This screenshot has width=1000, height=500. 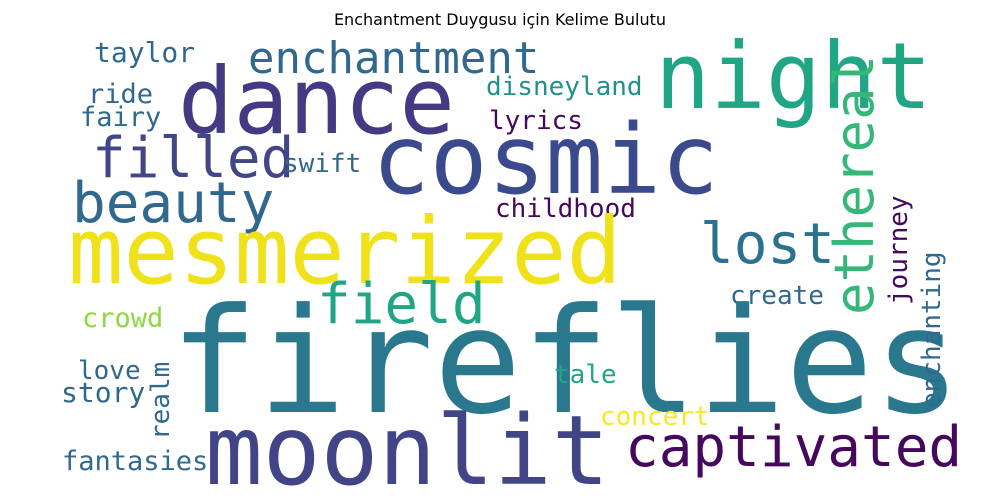 What do you see at coordinates (899, 250) in the screenshot?
I see `word-journey: journey` at bounding box center [899, 250].